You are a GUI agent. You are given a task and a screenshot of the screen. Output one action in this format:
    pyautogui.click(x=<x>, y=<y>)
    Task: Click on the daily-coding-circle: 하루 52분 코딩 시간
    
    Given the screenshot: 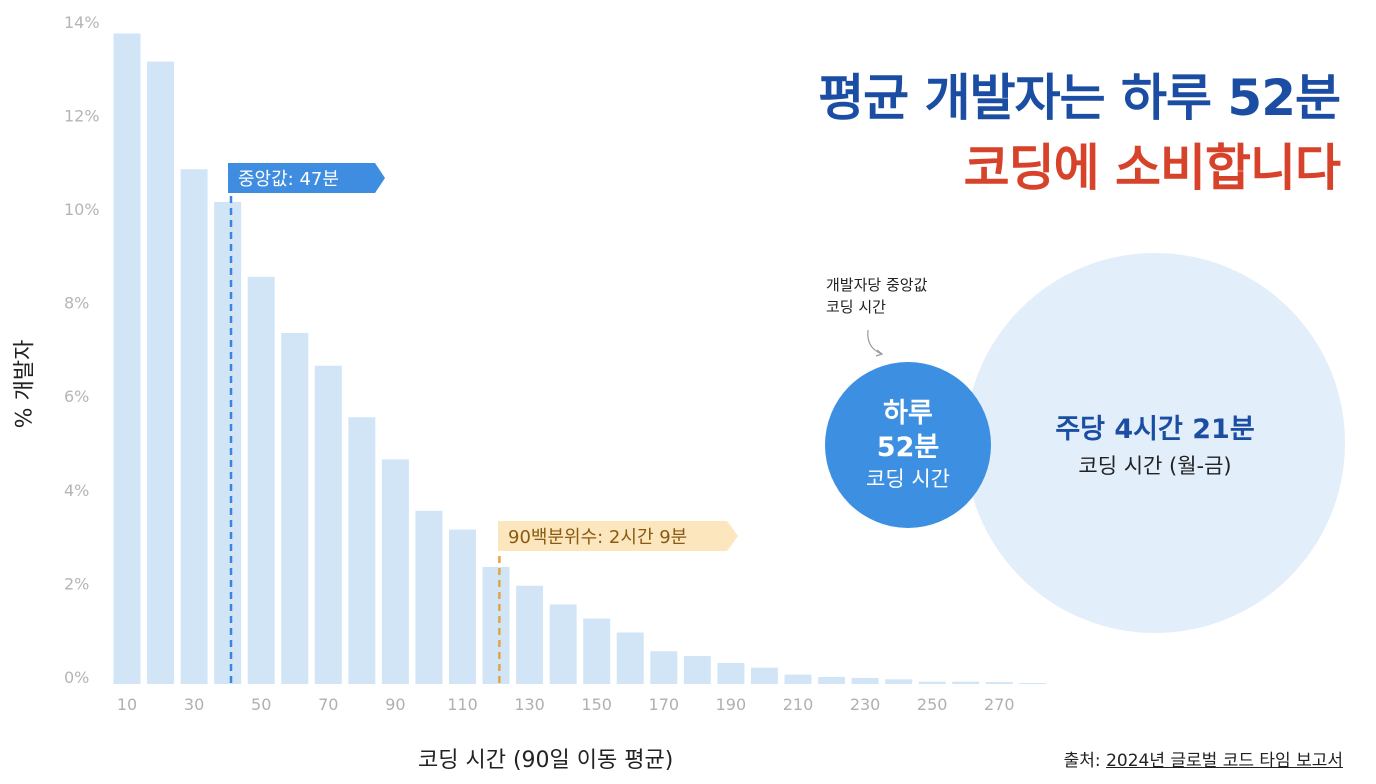 What is the action you would take?
    pyautogui.click(x=908, y=445)
    